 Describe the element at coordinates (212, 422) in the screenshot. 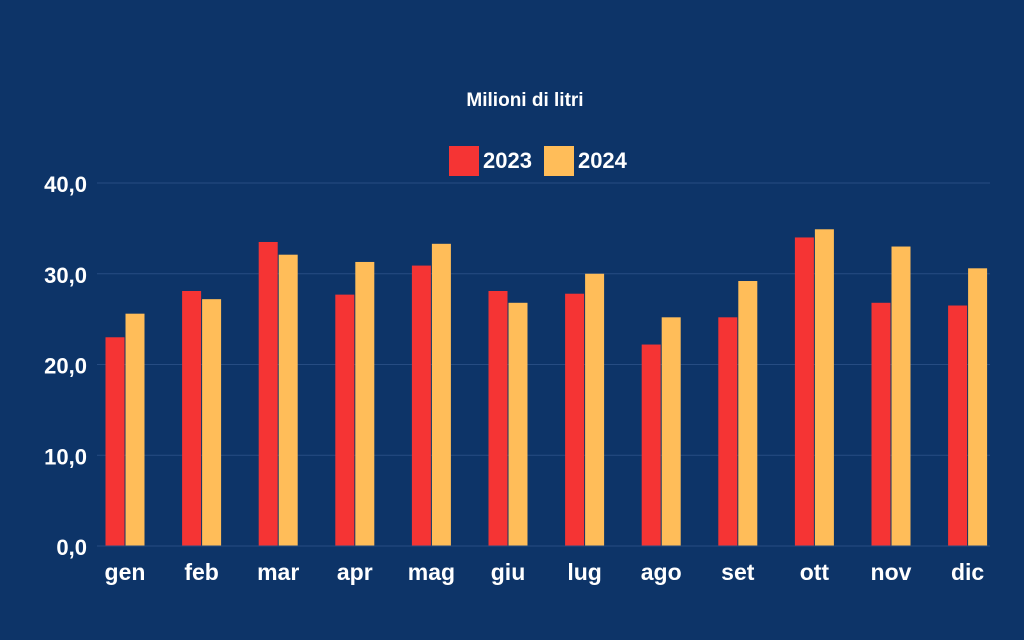

I see `bar-2024-feb` at that location.